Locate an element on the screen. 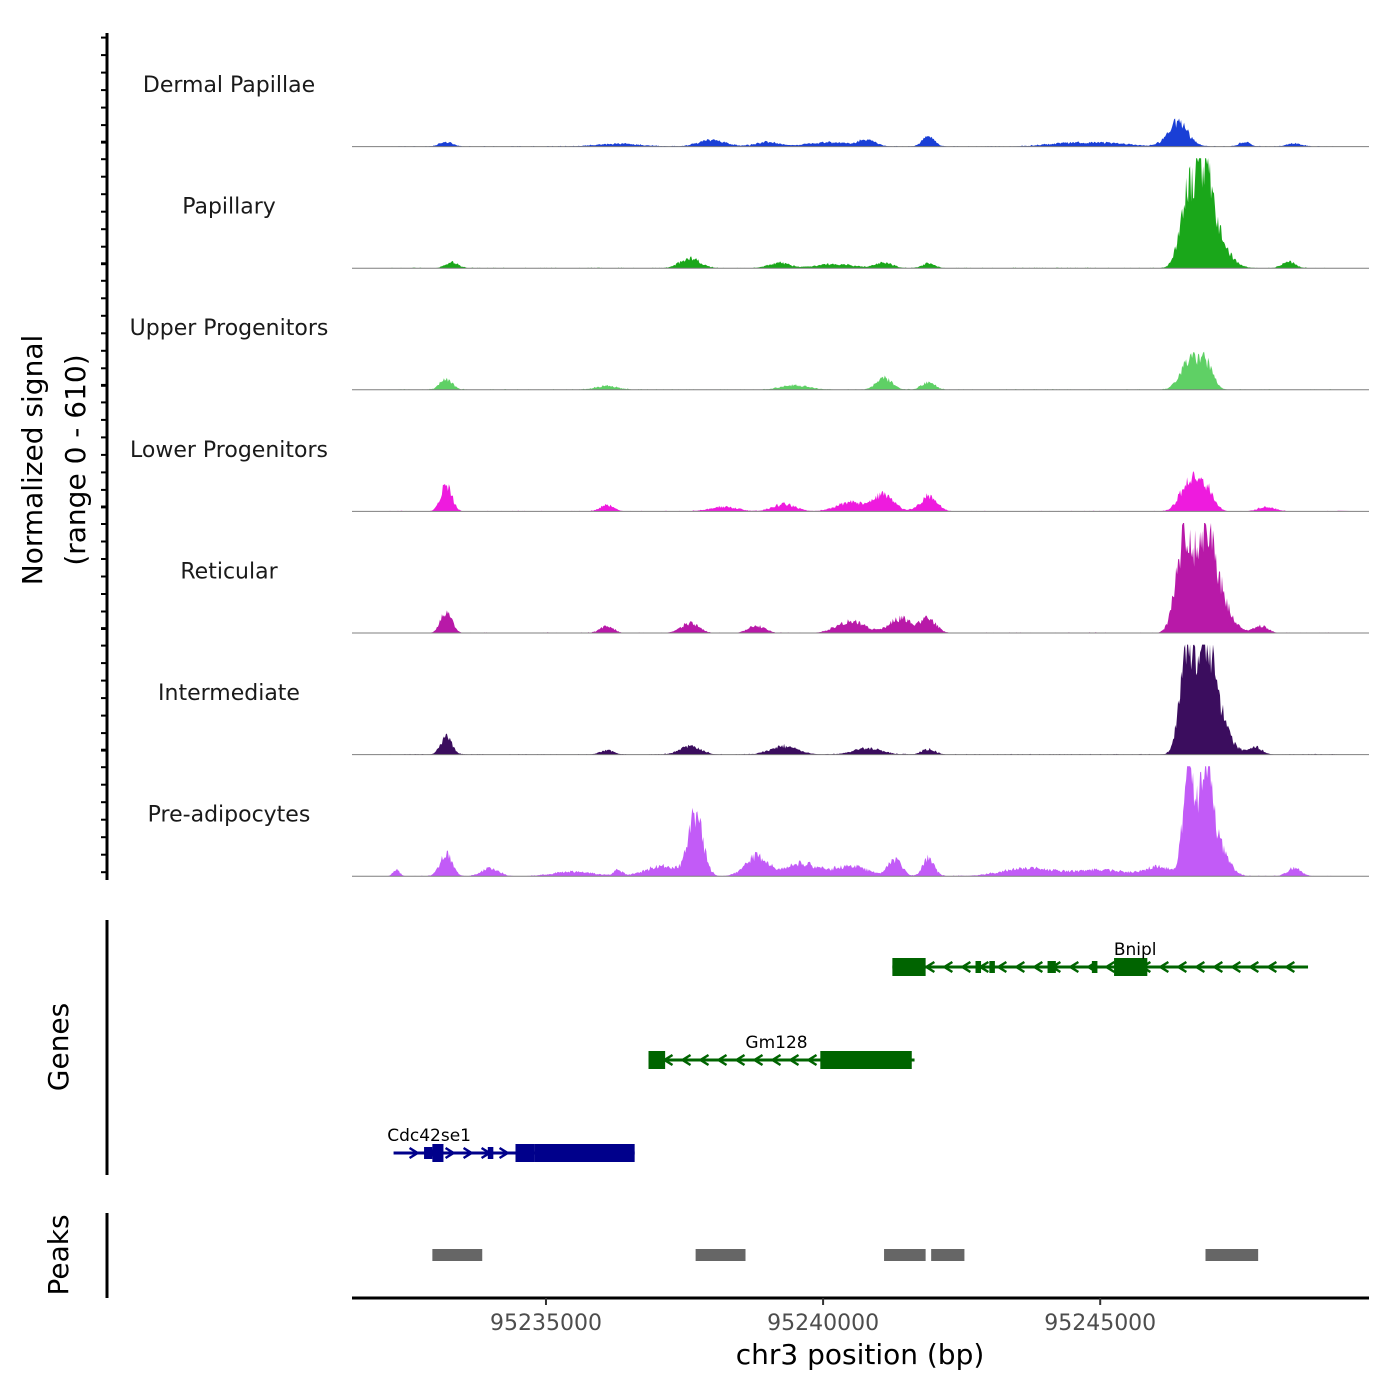  gene-model: Bnipl is located at coordinates (1100, 958).